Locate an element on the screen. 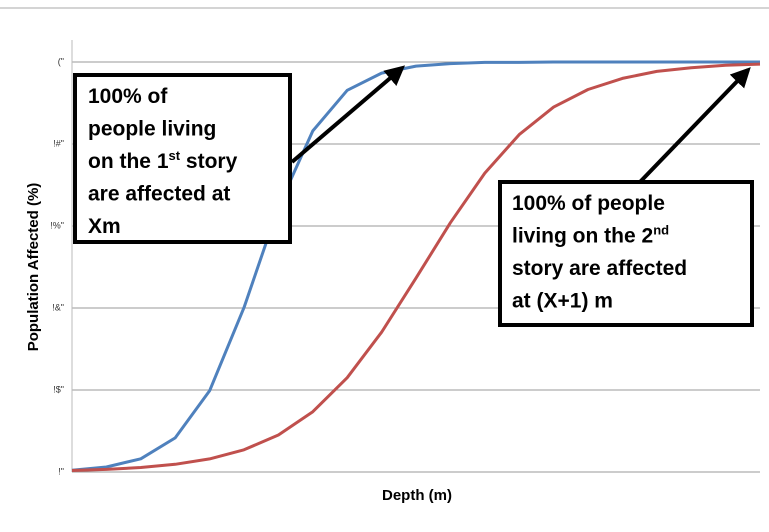 The height and width of the screenshot is (532, 769). text-segment: Xm is located at coordinates (104, 226).